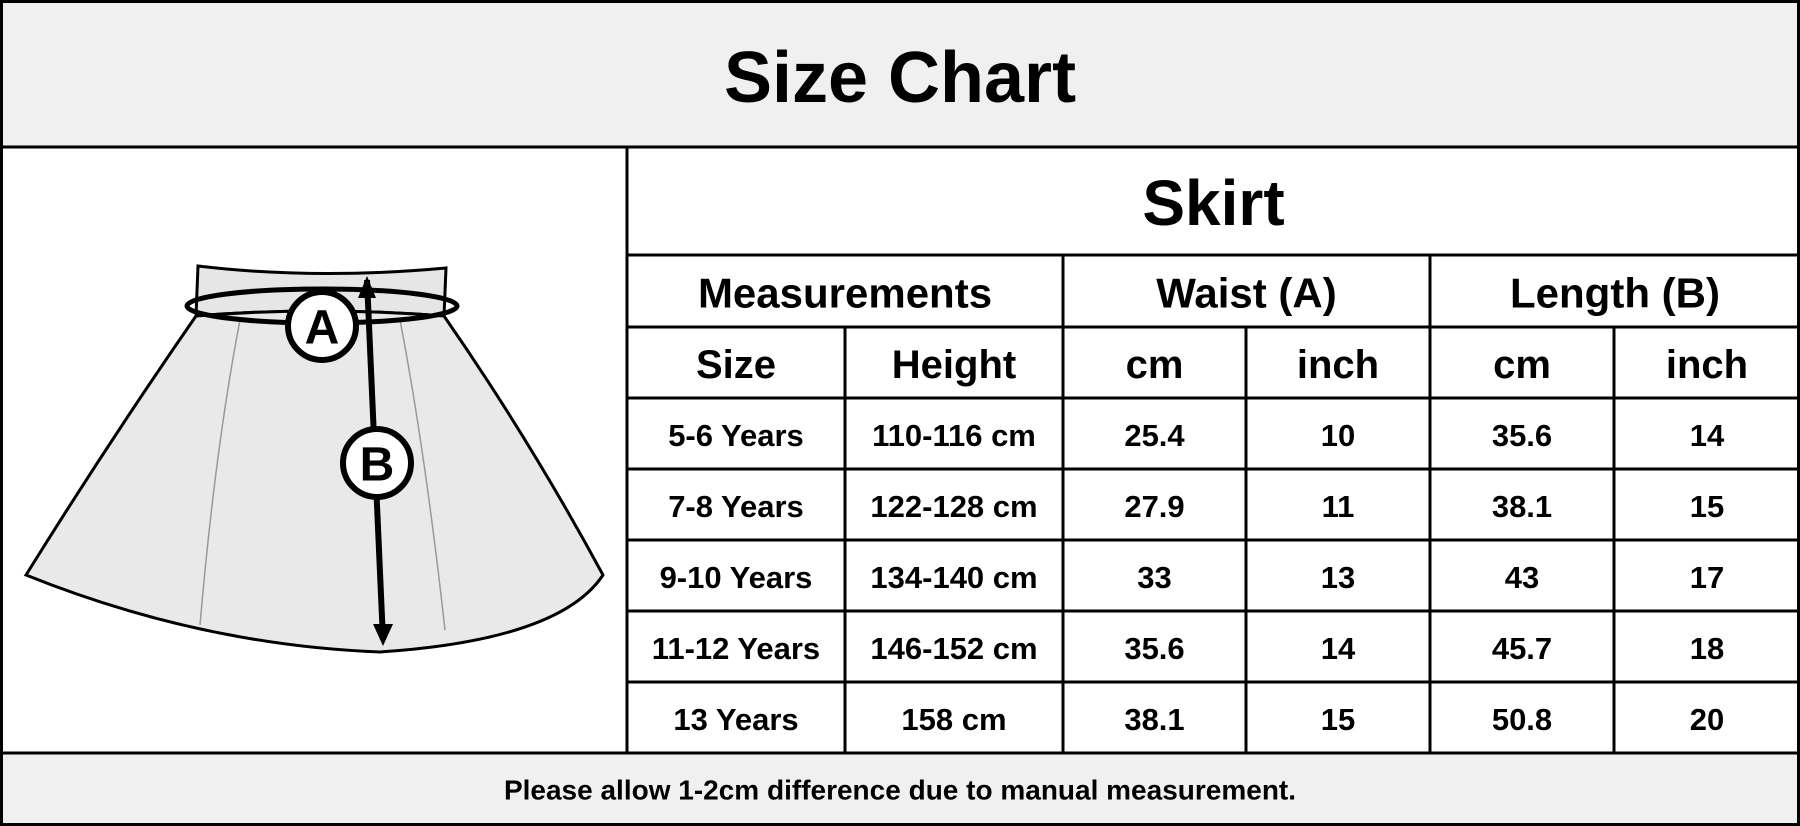 The width and height of the screenshot is (1800, 826). What do you see at coordinates (900, 78) in the screenshot?
I see `page-title: Size Chart` at bounding box center [900, 78].